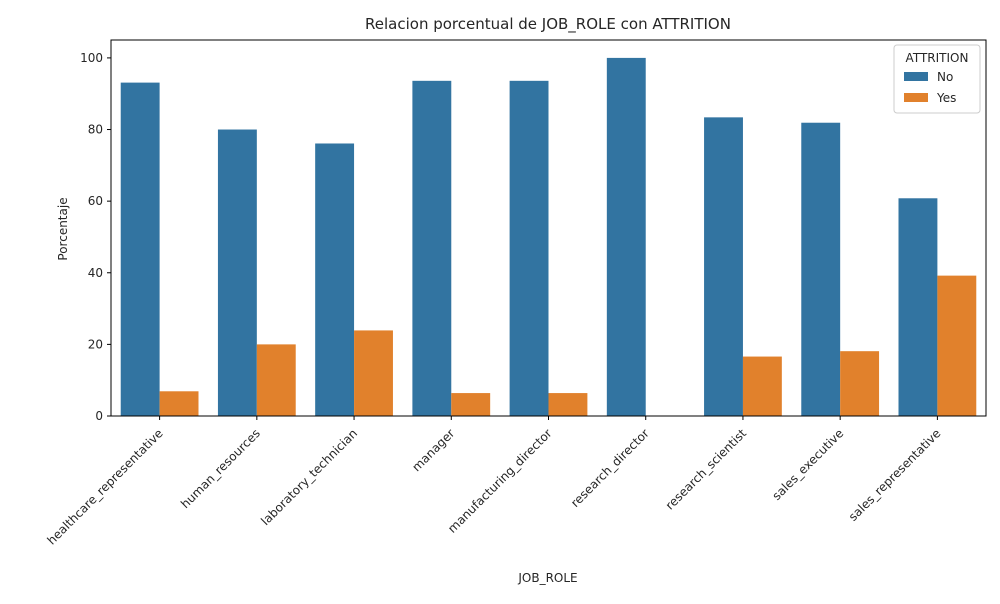 This screenshot has height=604, width=1000. What do you see at coordinates (957, 345) in the screenshot?
I see `bar-yes-sales_representative` at bounding box center [957, 345].